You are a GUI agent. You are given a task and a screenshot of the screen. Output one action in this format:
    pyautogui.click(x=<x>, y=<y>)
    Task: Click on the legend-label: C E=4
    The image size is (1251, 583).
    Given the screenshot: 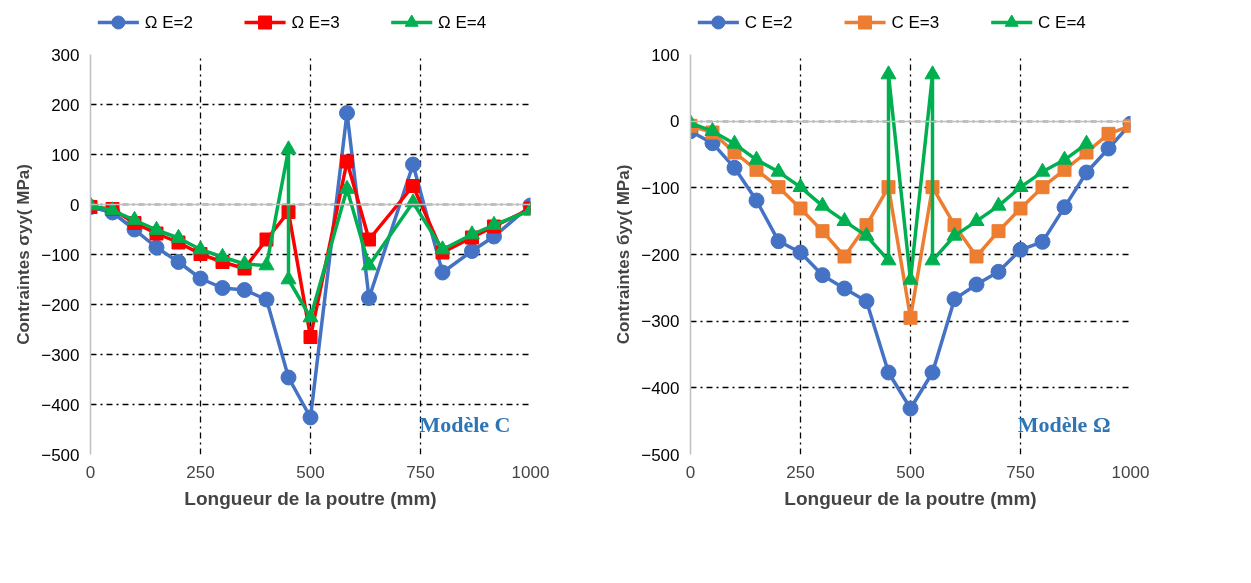 What is the action you would take?
    pyautogui.click(x=1062, y=22)
    